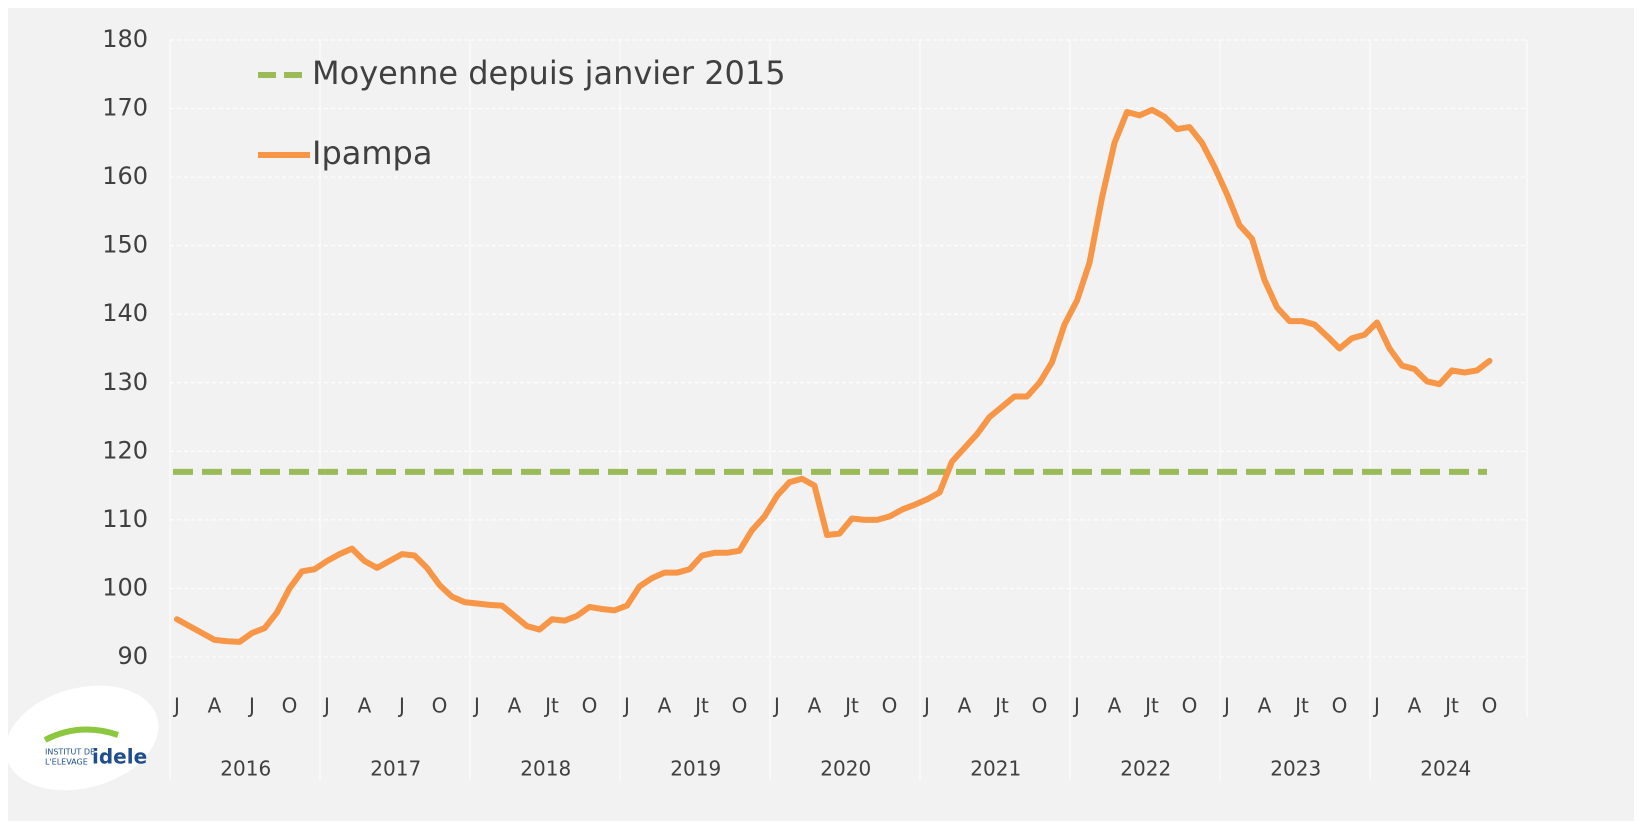  What do you see at coordinates (549, 73) in the screenshot?
I see `legend-label: Moyenne depuis janvier 2015` at bounding box center [549, 73].